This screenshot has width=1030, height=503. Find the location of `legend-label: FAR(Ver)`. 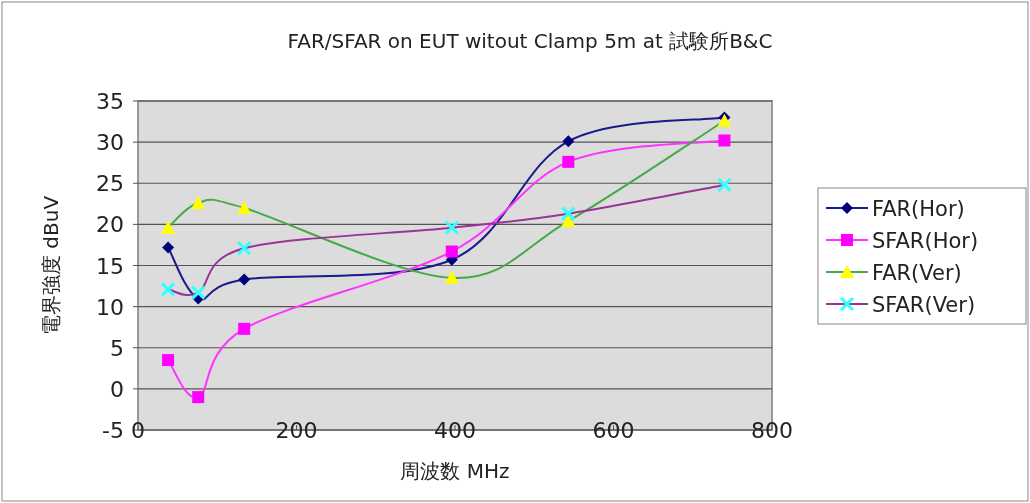

legend-label: FAR(Ver) is located at coordinates (917, 273).